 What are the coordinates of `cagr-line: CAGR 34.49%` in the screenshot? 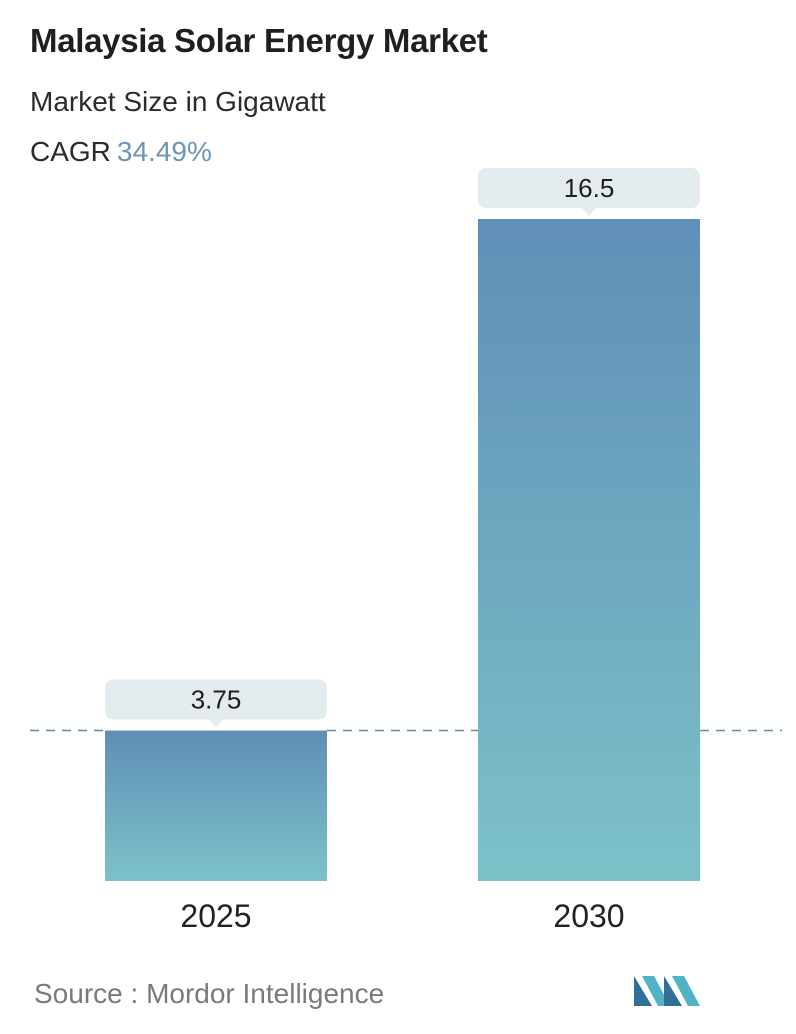 It's located at (121, 152).